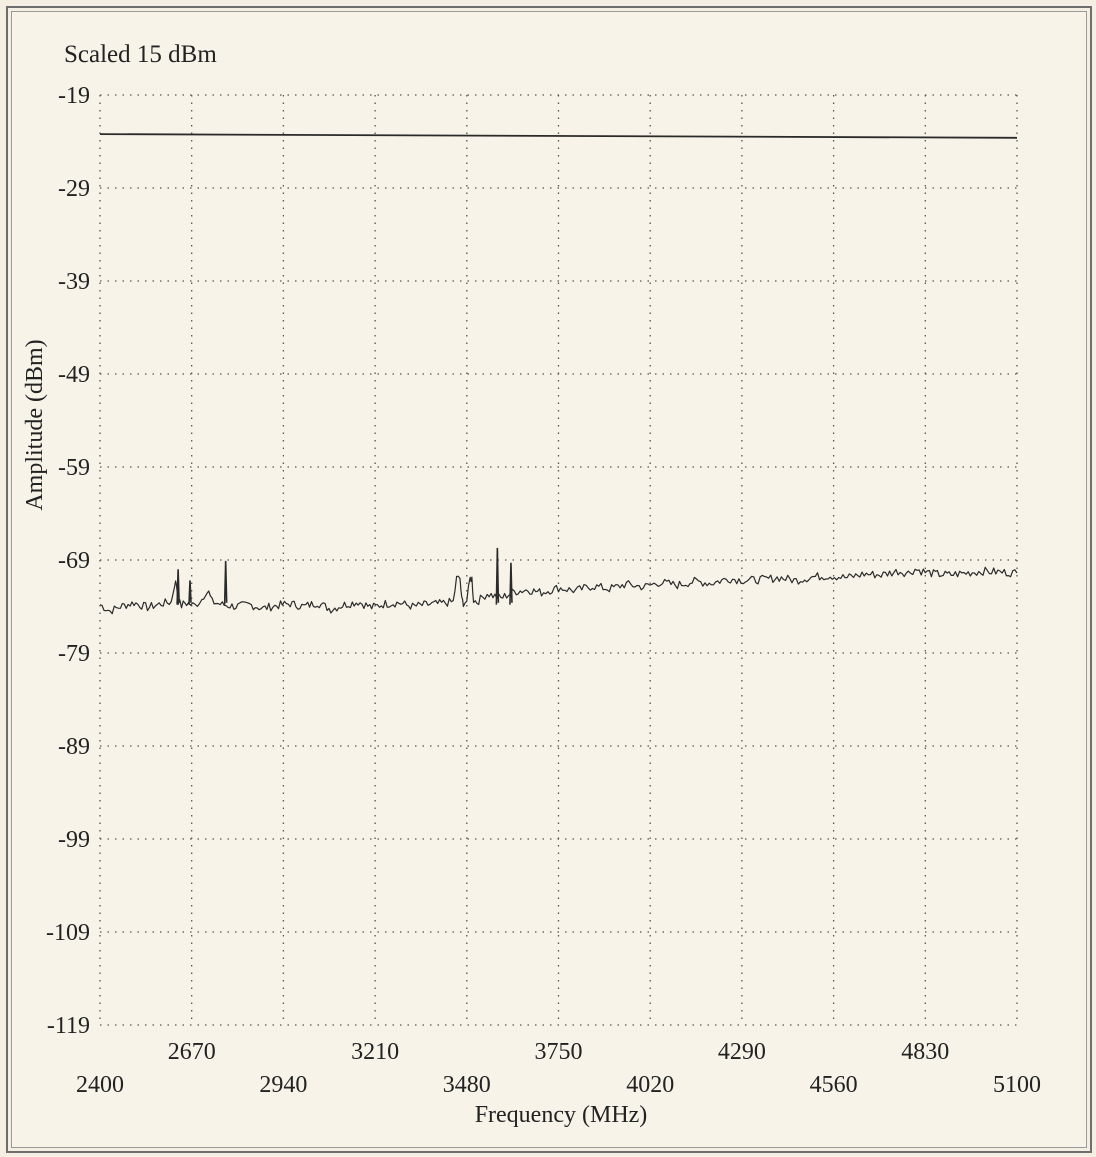  Describe the element at coordinates (192, 1052) in the screenshot. I see `x-tick-label: 2670` at that location.